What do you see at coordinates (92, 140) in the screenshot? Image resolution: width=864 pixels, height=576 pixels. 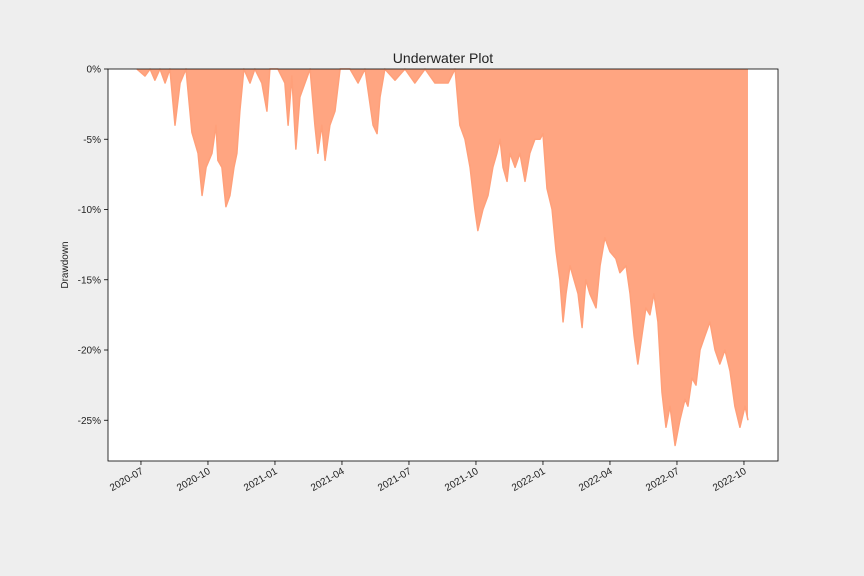 I see `y-tick-label: -5%` at bounding box center [92, 140].